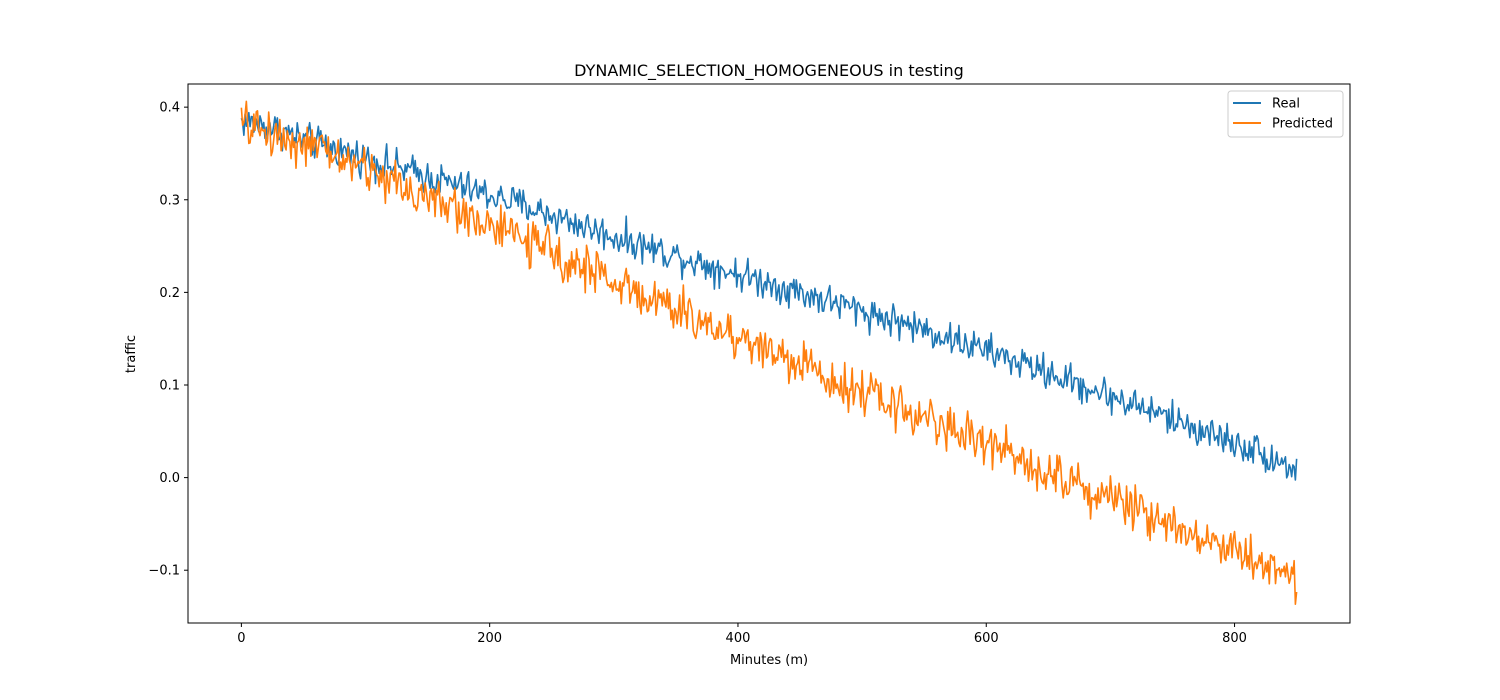 The image size is (1500, 700). Describe the element at coordinates (169, 293) in the screenshot. I see `y-tick-label: 0.2` at that location.